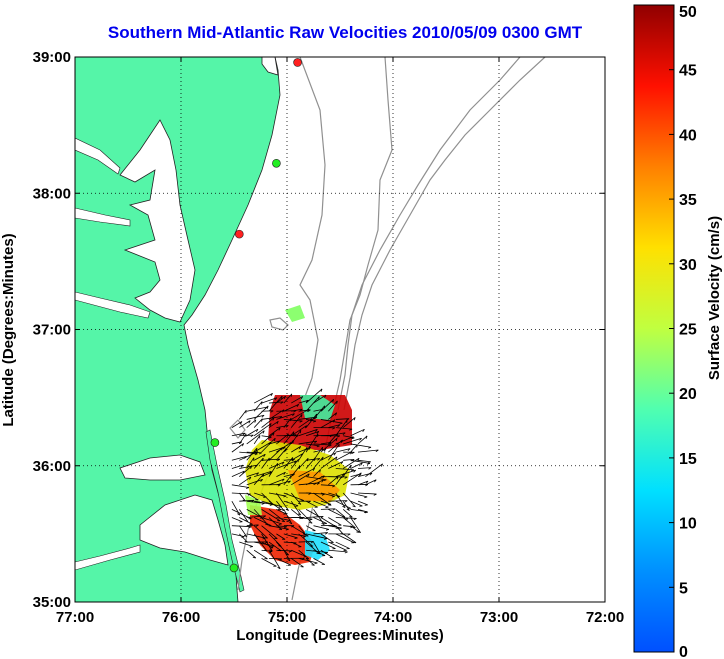 This screenshot has height=659, width=724. Describe the element at coordinates (654, 328) in the screenshot. I see `colorbar` at that location.